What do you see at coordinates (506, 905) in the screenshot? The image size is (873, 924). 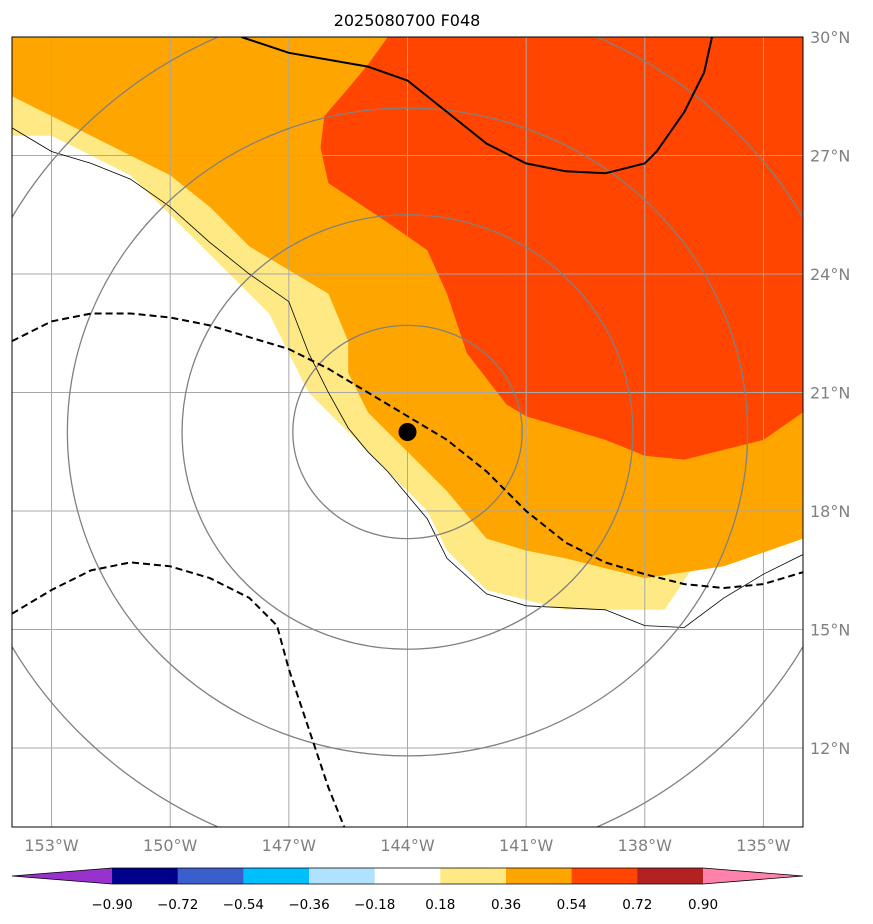 I see `colorbar-tick-label-6: 0.36` at bounding box center [506, 905].